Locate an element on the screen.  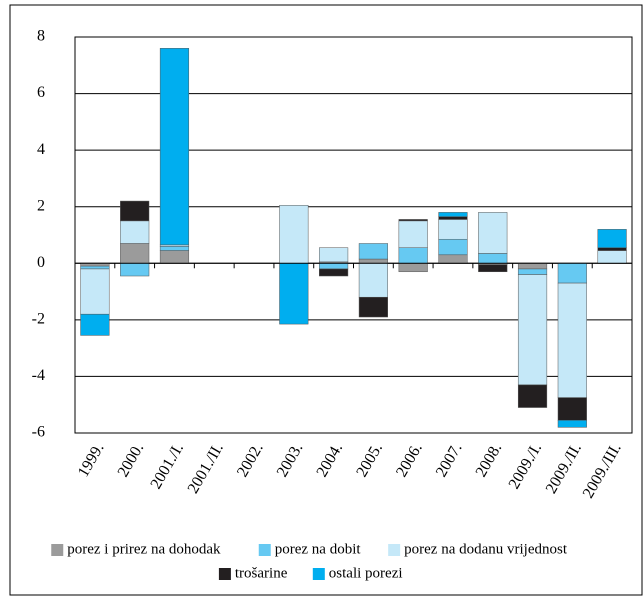
legend-label: porez na dobit is located at coordinates (318, 549).